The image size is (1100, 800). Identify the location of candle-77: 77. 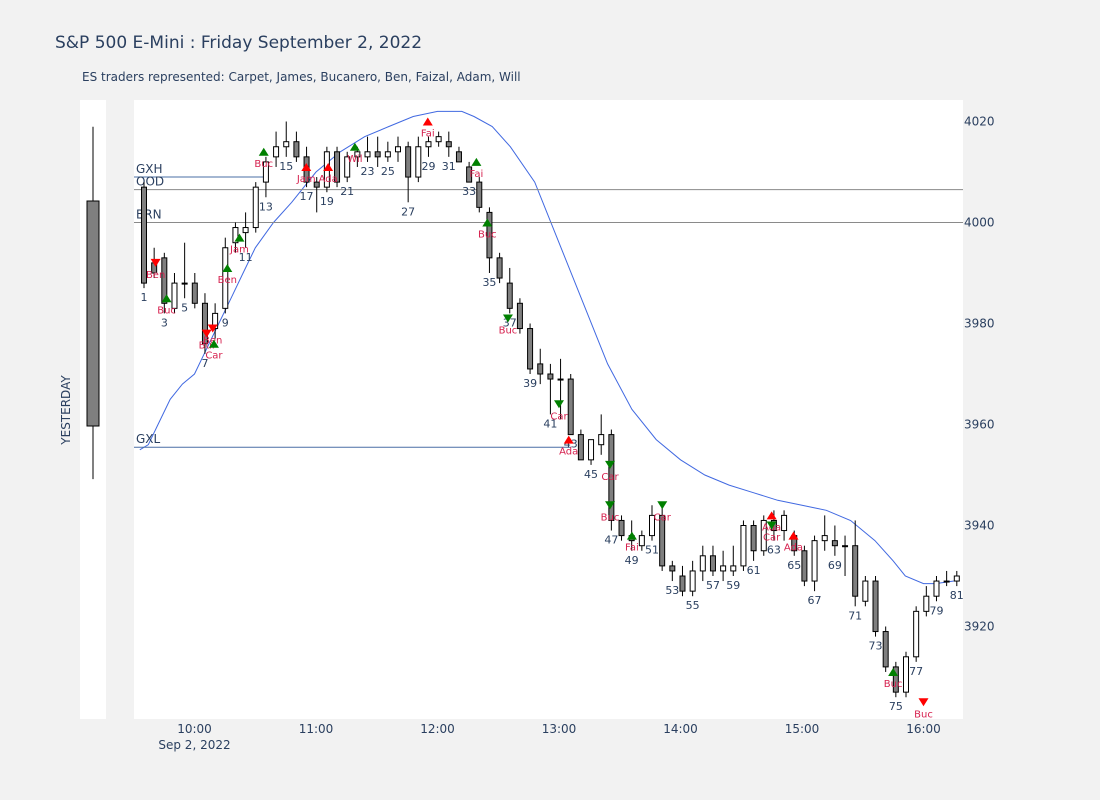
(916, 642).